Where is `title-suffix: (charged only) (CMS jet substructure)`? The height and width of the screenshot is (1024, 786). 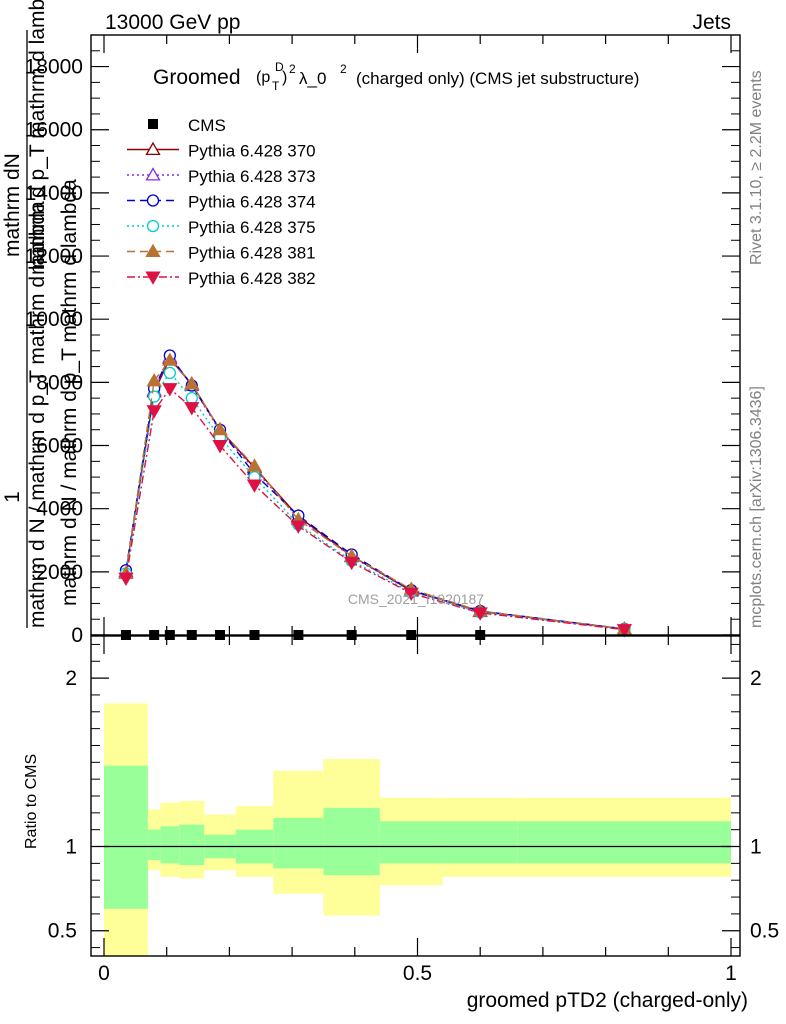
title-suffix: (charged only) (CMS jet substructure) is located at coordinates (497, 78).